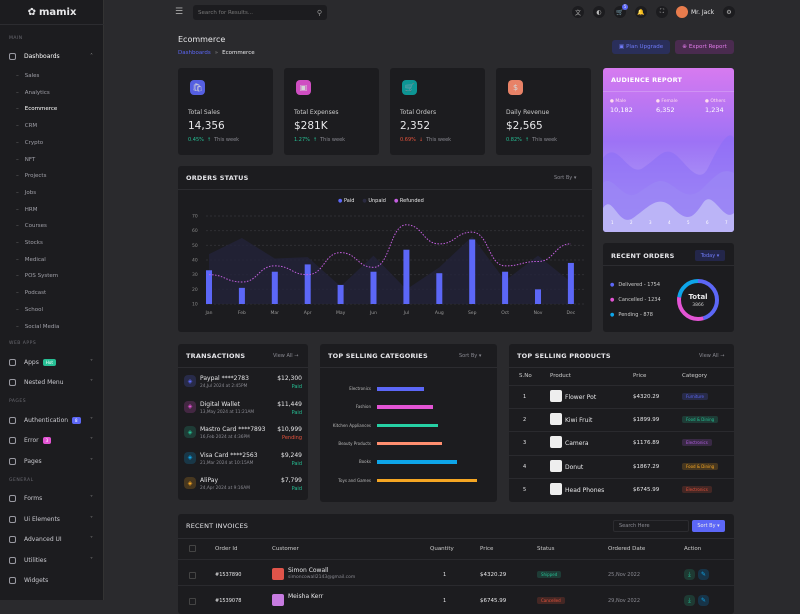 This screenshot has width=800, height=614. What do you see at coordinates (487, 549) in the screenshot?
I see `column-header: Price` at bounding box center [487, 549].